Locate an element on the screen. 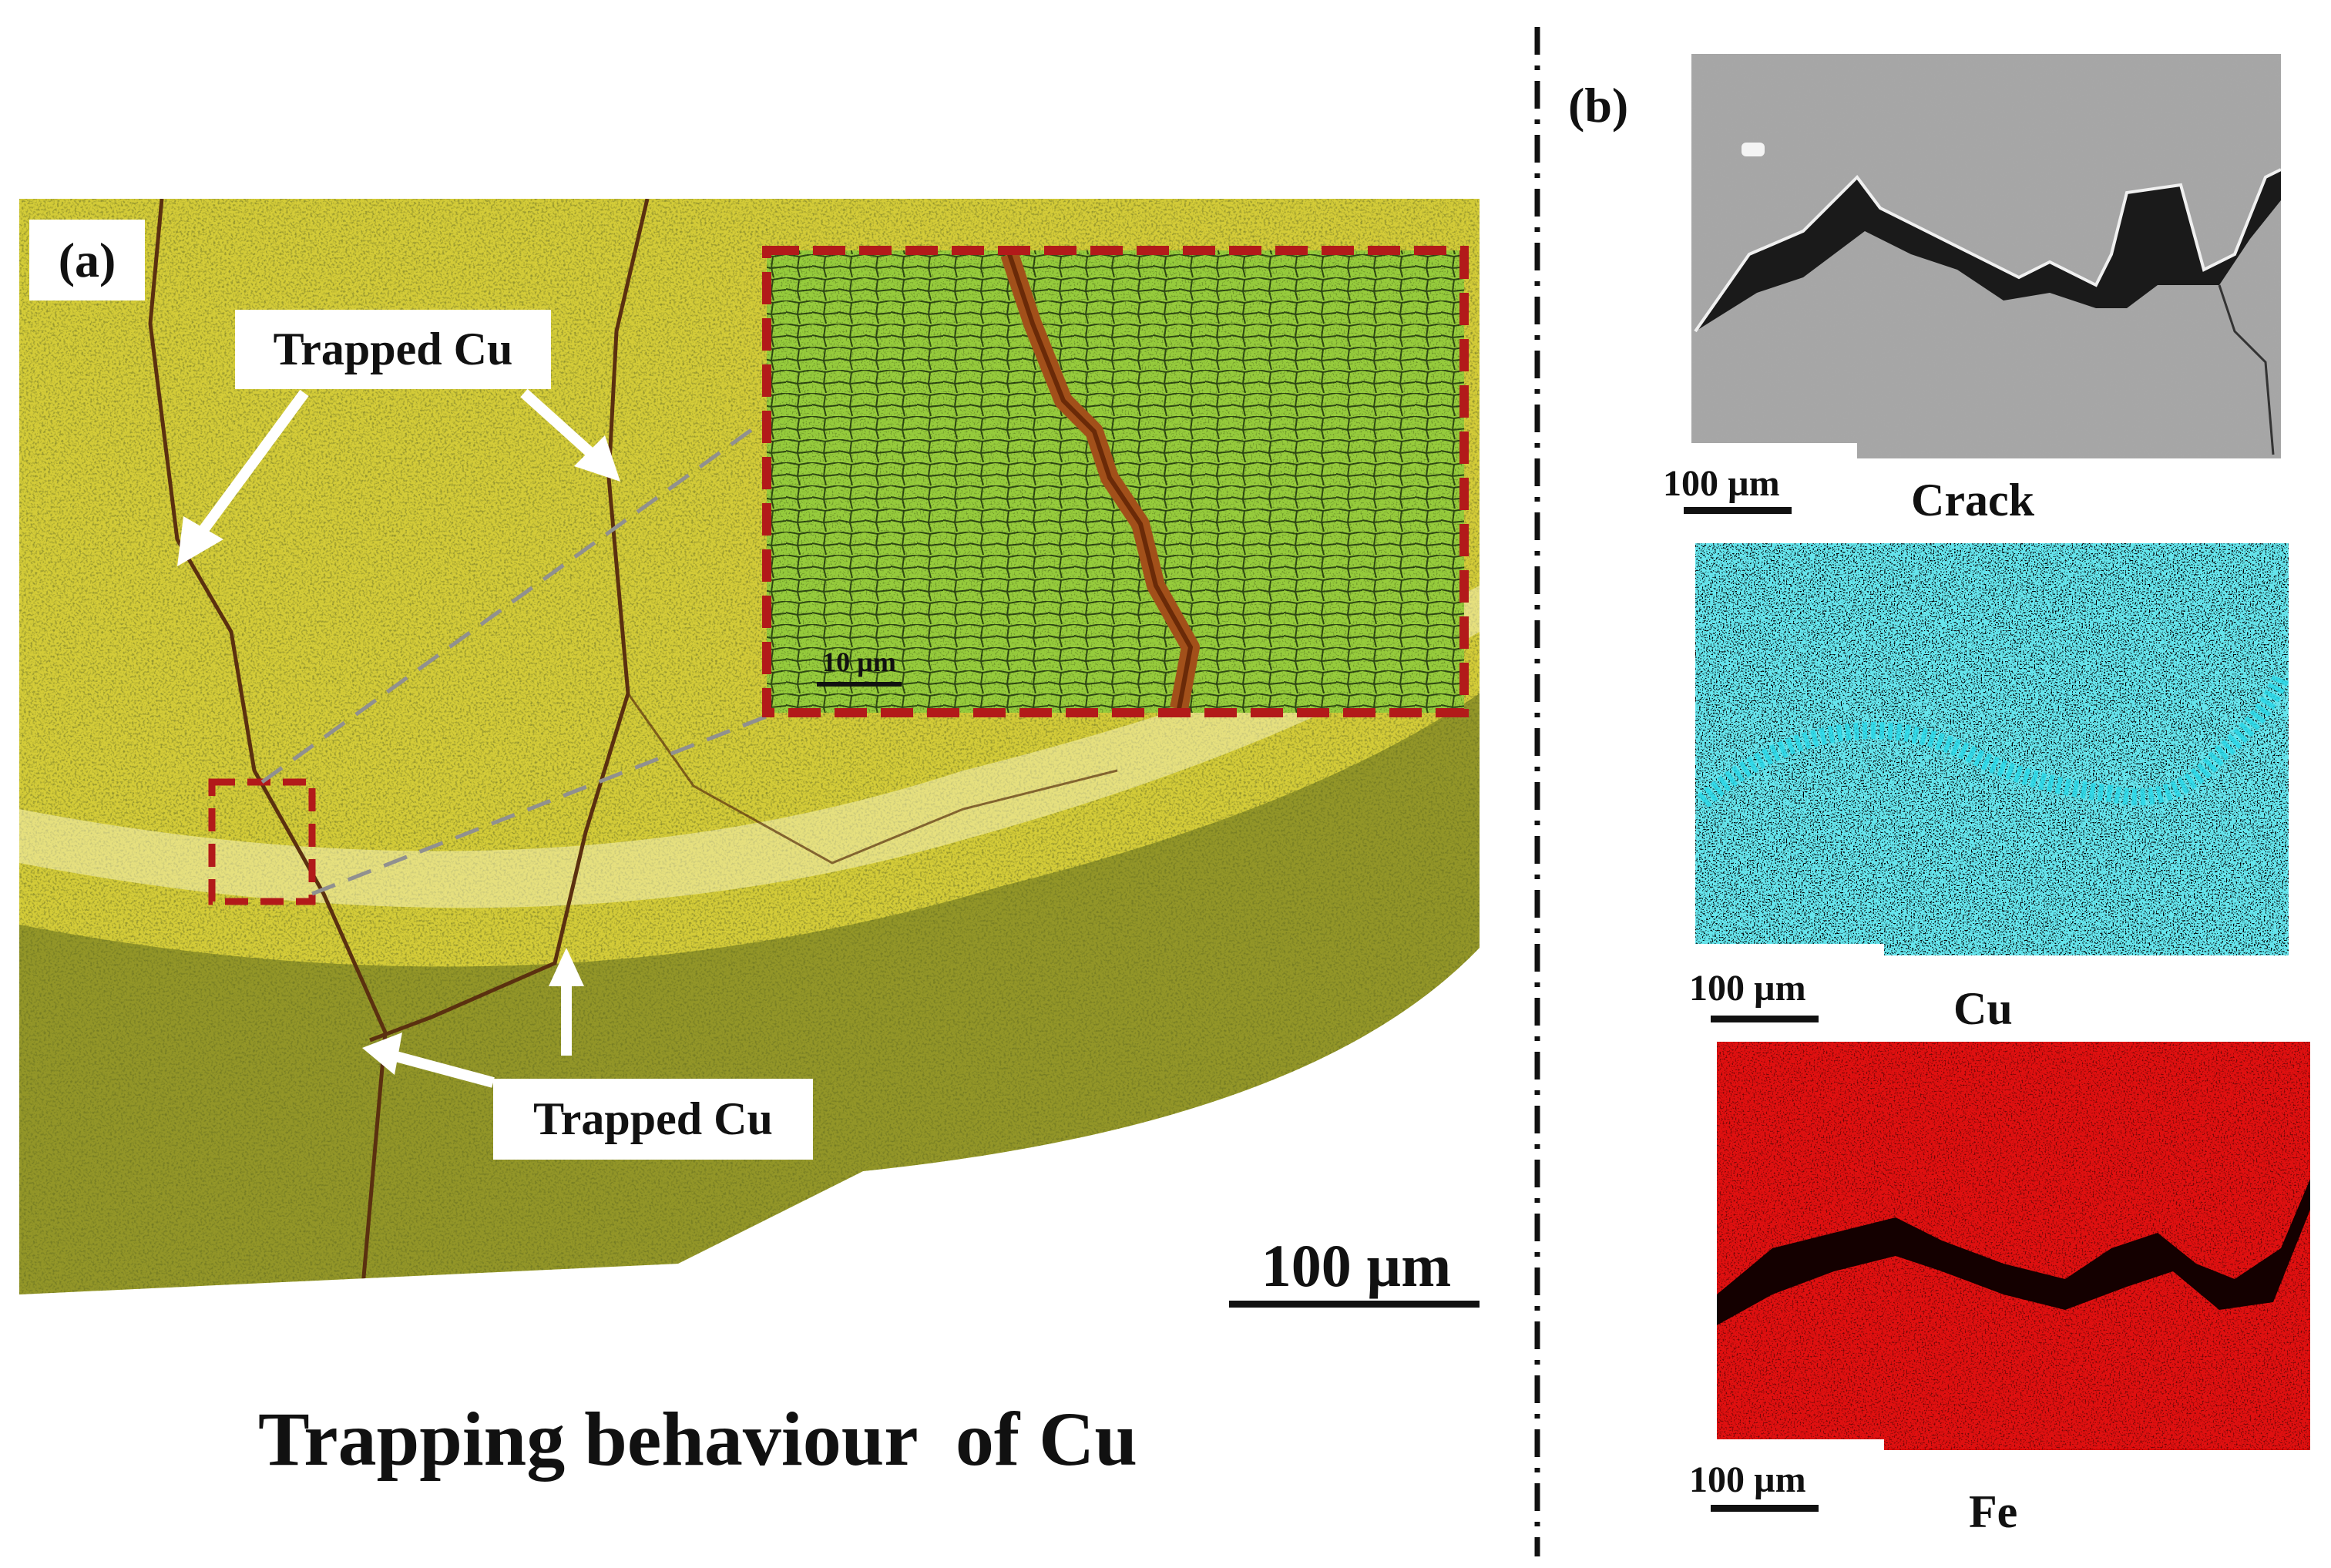 This screenshot has width=2331, height=1568. sem-crack-image is located at coordinates (1971, 283).